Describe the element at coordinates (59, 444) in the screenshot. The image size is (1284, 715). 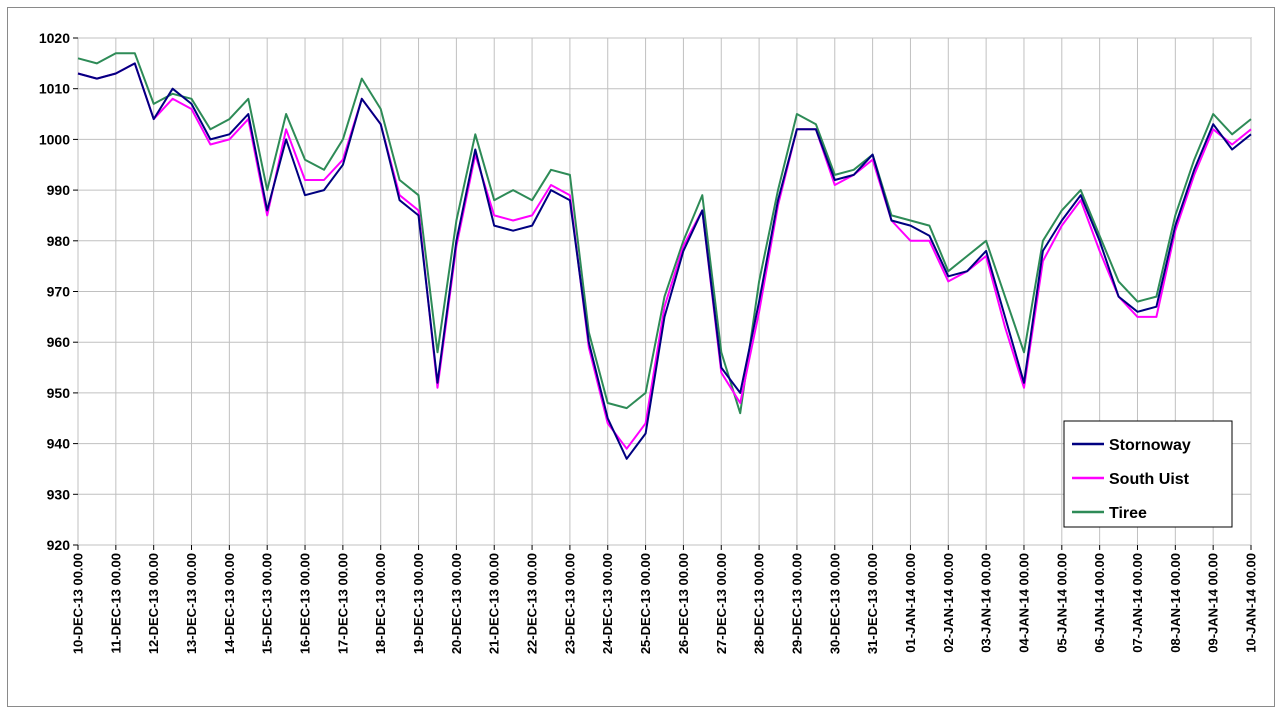
I see `y-tick-label: 940` at that location.